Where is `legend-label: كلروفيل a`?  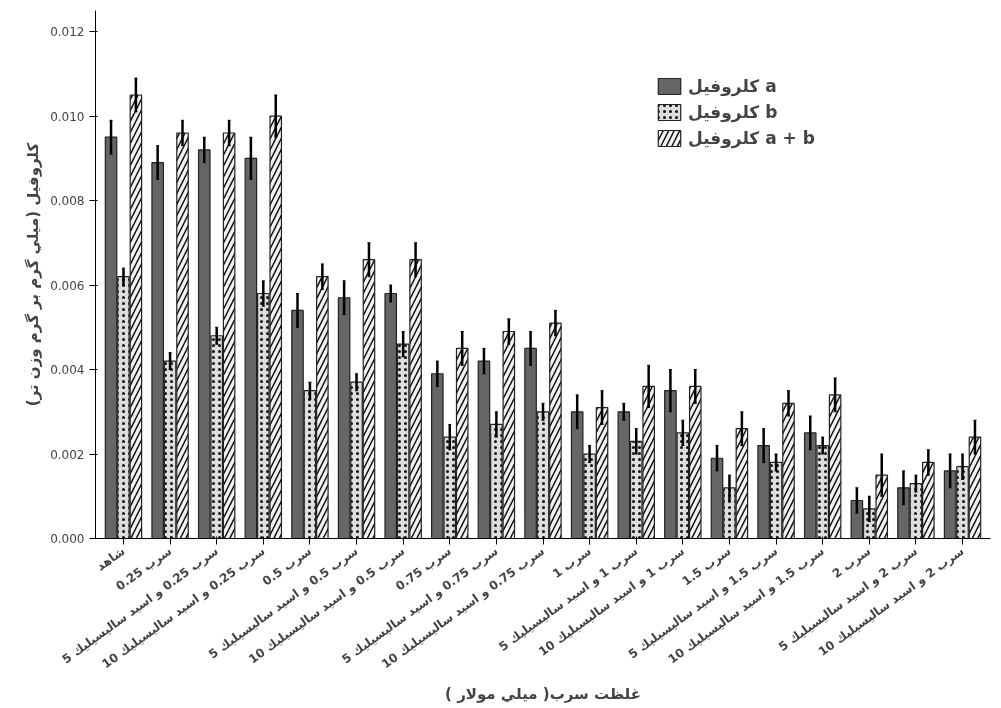 legend-label: كلروفيل a is located at coordinates (732, 86).